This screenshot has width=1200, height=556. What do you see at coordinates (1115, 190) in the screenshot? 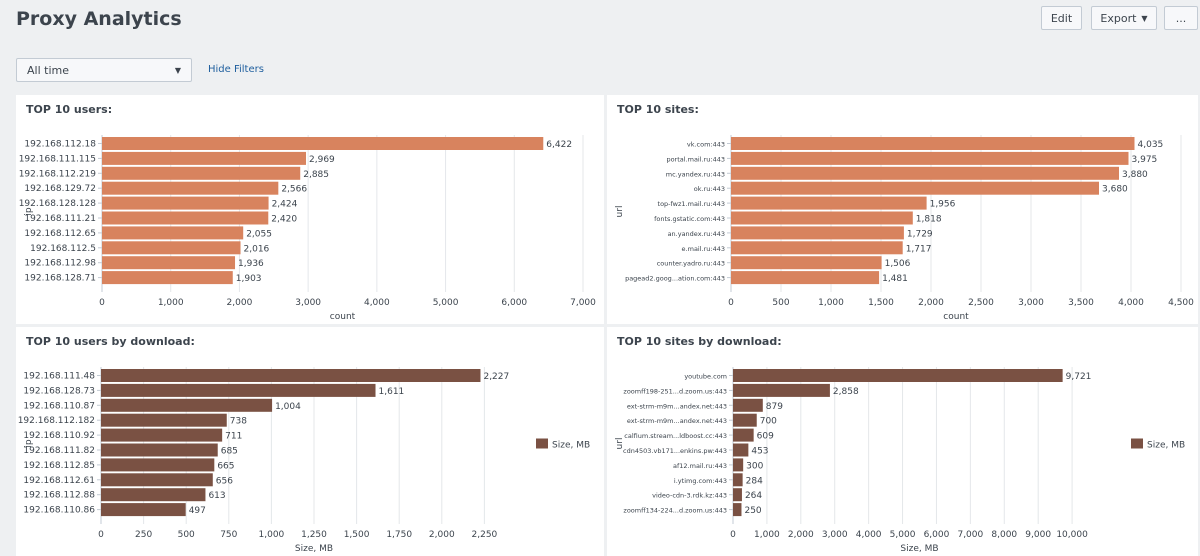
I see `data-label: 3,680` at bounding box center [1115, 190].